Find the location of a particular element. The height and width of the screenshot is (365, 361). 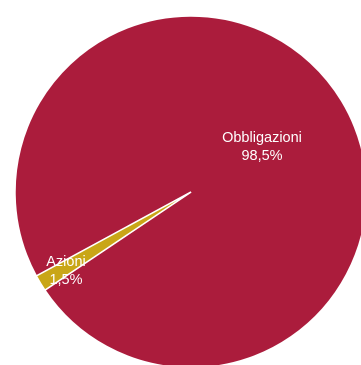

slice-label-azioni-name: Azioni is located at coordinates (66, 262).